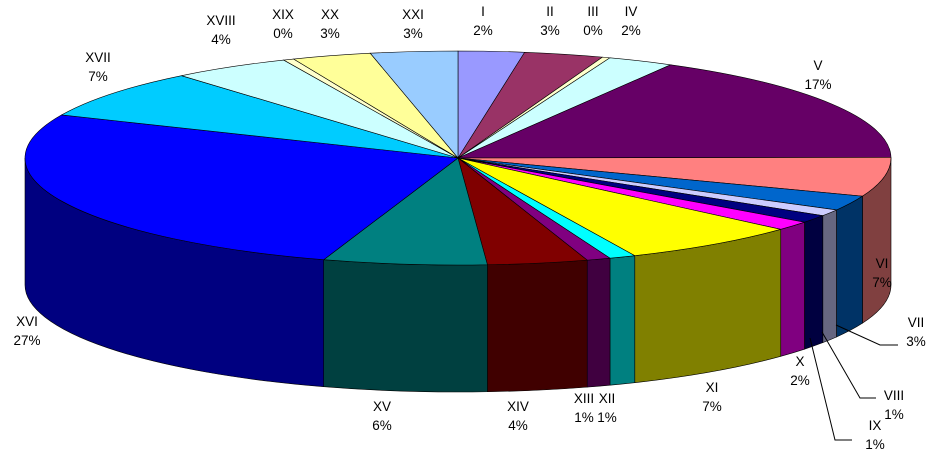  What do you see at coordinates (875, 435) in the screenshot?
I see `slice-label-IX: IX 1%` at bounding box center [875, 435].